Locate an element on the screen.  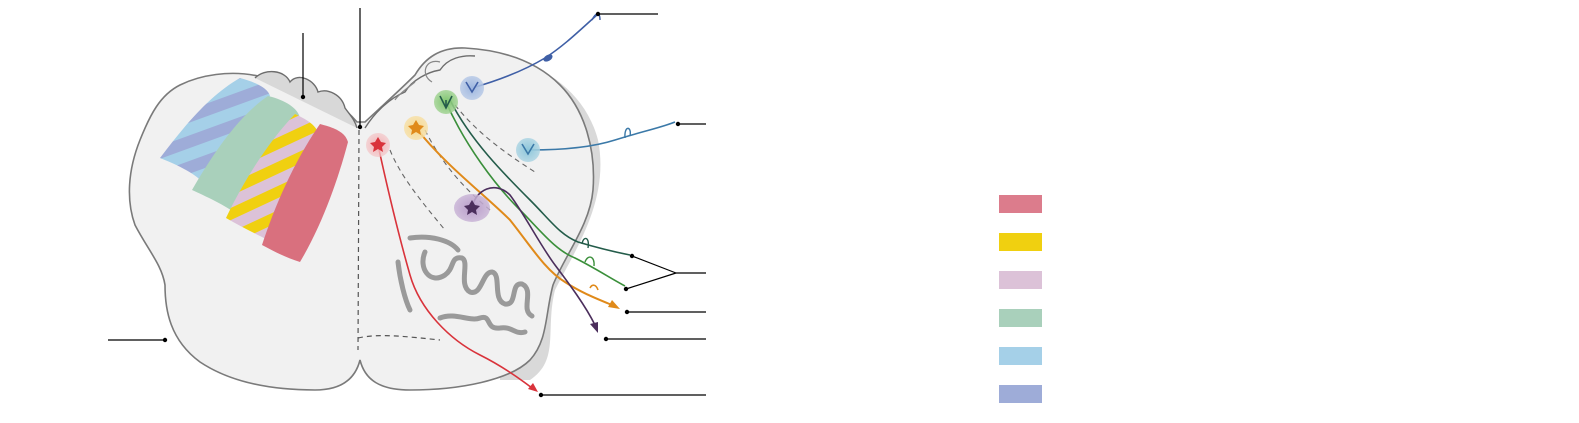
dorsal-notch is located at coordinates (306, 100).